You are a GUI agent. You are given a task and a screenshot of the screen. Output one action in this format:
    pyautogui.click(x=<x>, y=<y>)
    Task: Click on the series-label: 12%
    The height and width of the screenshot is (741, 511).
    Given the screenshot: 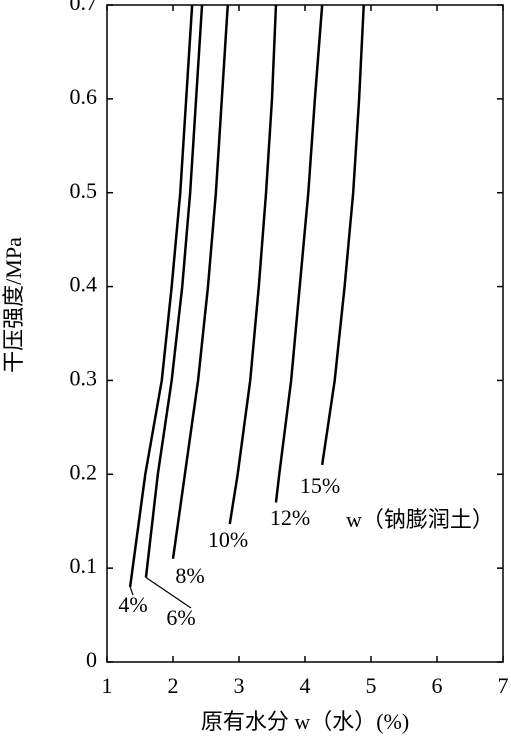 What is the action you would take?
    pyautogui.click(x=290, y=517)
    